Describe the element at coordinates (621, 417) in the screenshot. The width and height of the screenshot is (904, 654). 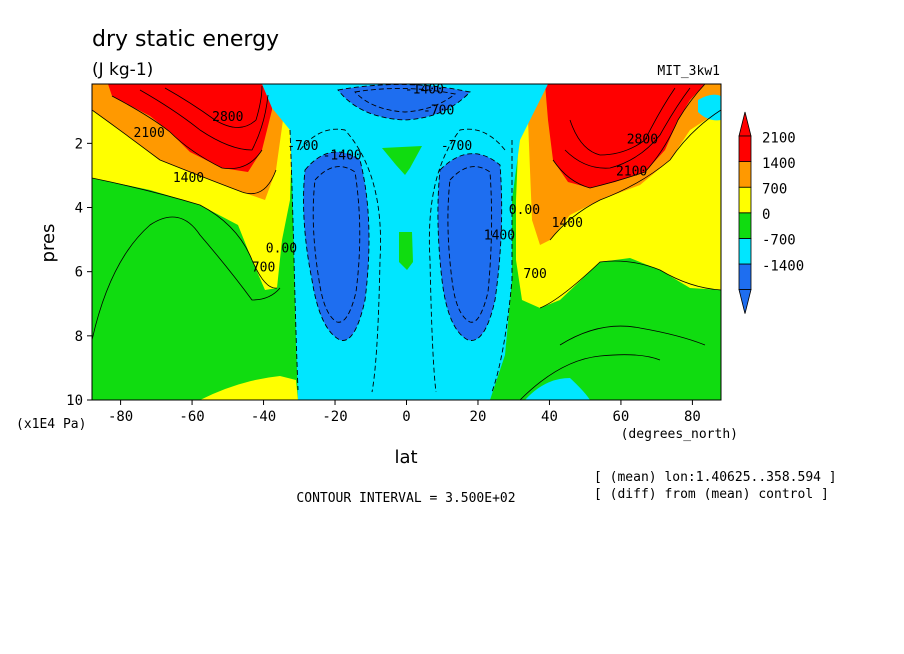
I see `x-tick-label: 60` at that location.